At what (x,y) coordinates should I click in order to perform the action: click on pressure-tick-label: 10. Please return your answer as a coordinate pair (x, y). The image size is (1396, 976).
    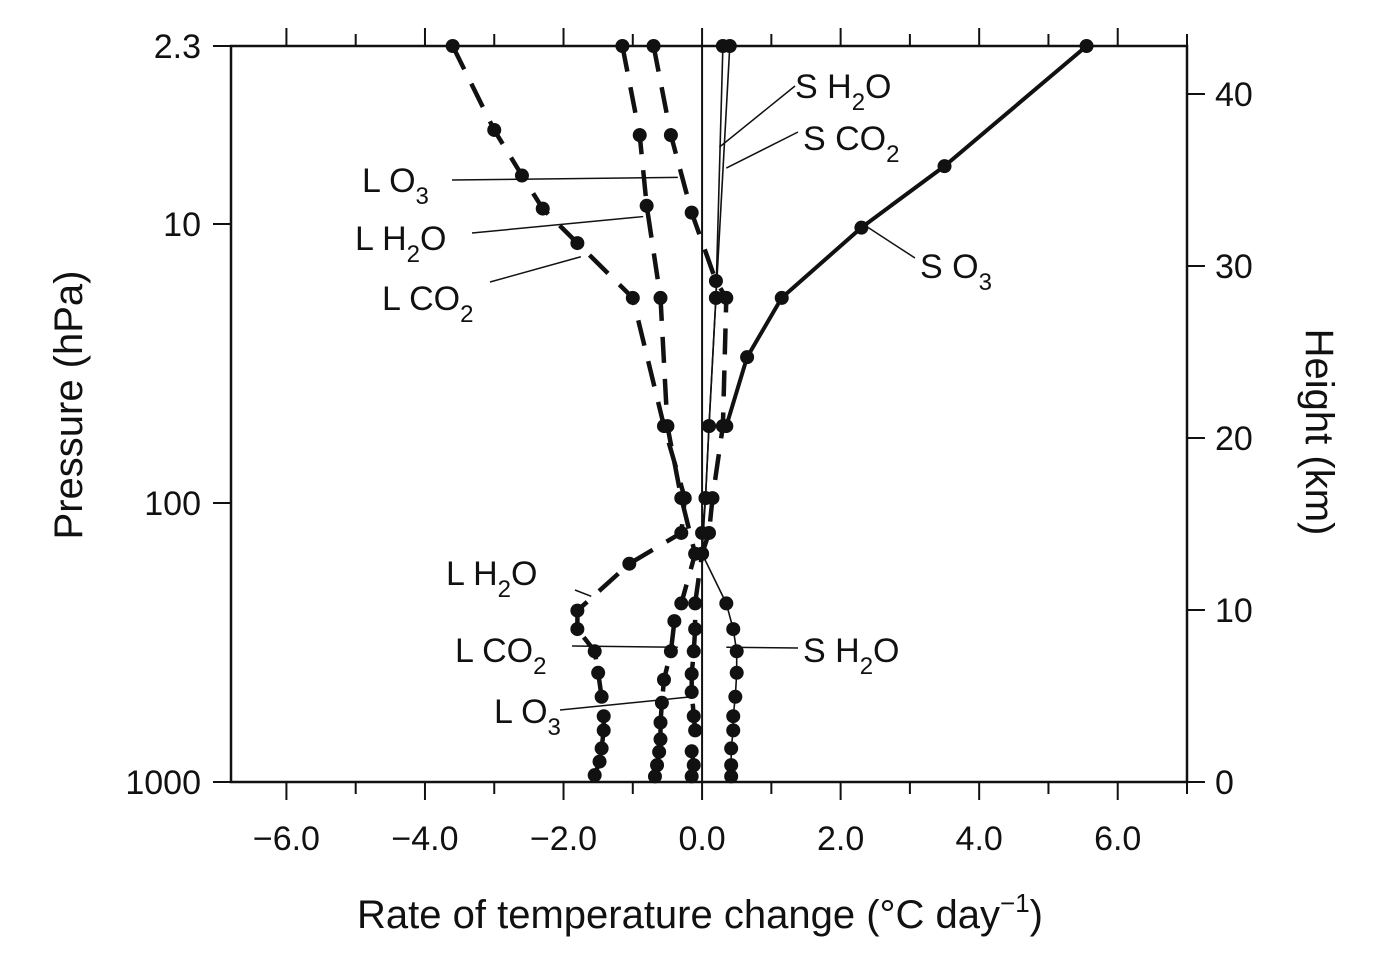
    Looking at the image, I should click on (182, 225).